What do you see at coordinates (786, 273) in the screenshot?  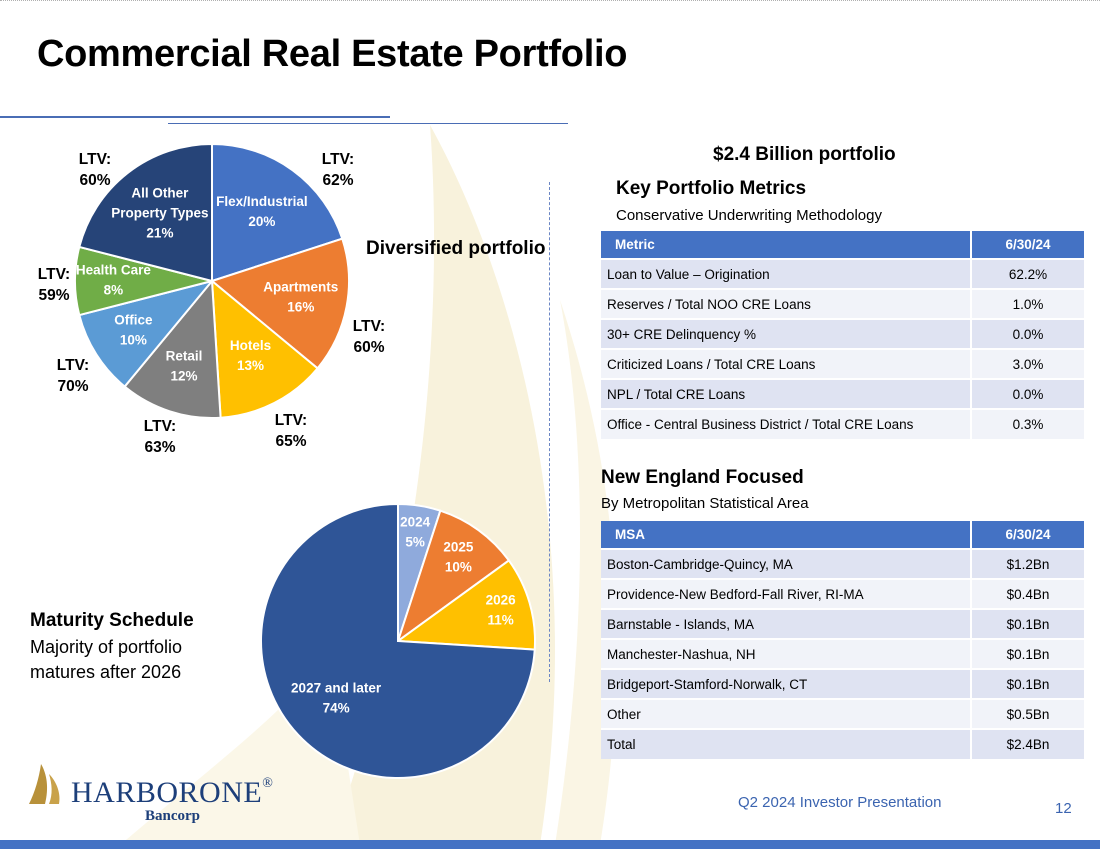 I see `table-cell-label: Loan to Value – Origination` at bounding box center [786, 273].